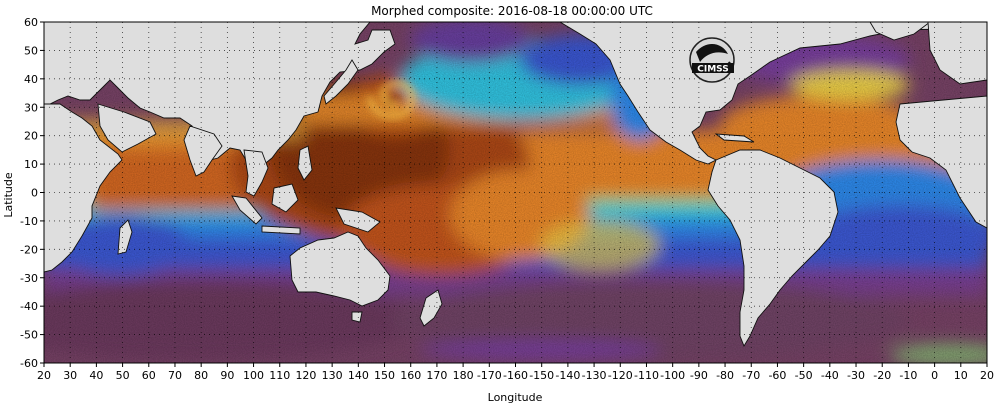 This screenshot has height=410, width=1004. Describe the element at coordinates (8, 195) in the screenshot. I see `y-axis-label: Latitude` at that location.